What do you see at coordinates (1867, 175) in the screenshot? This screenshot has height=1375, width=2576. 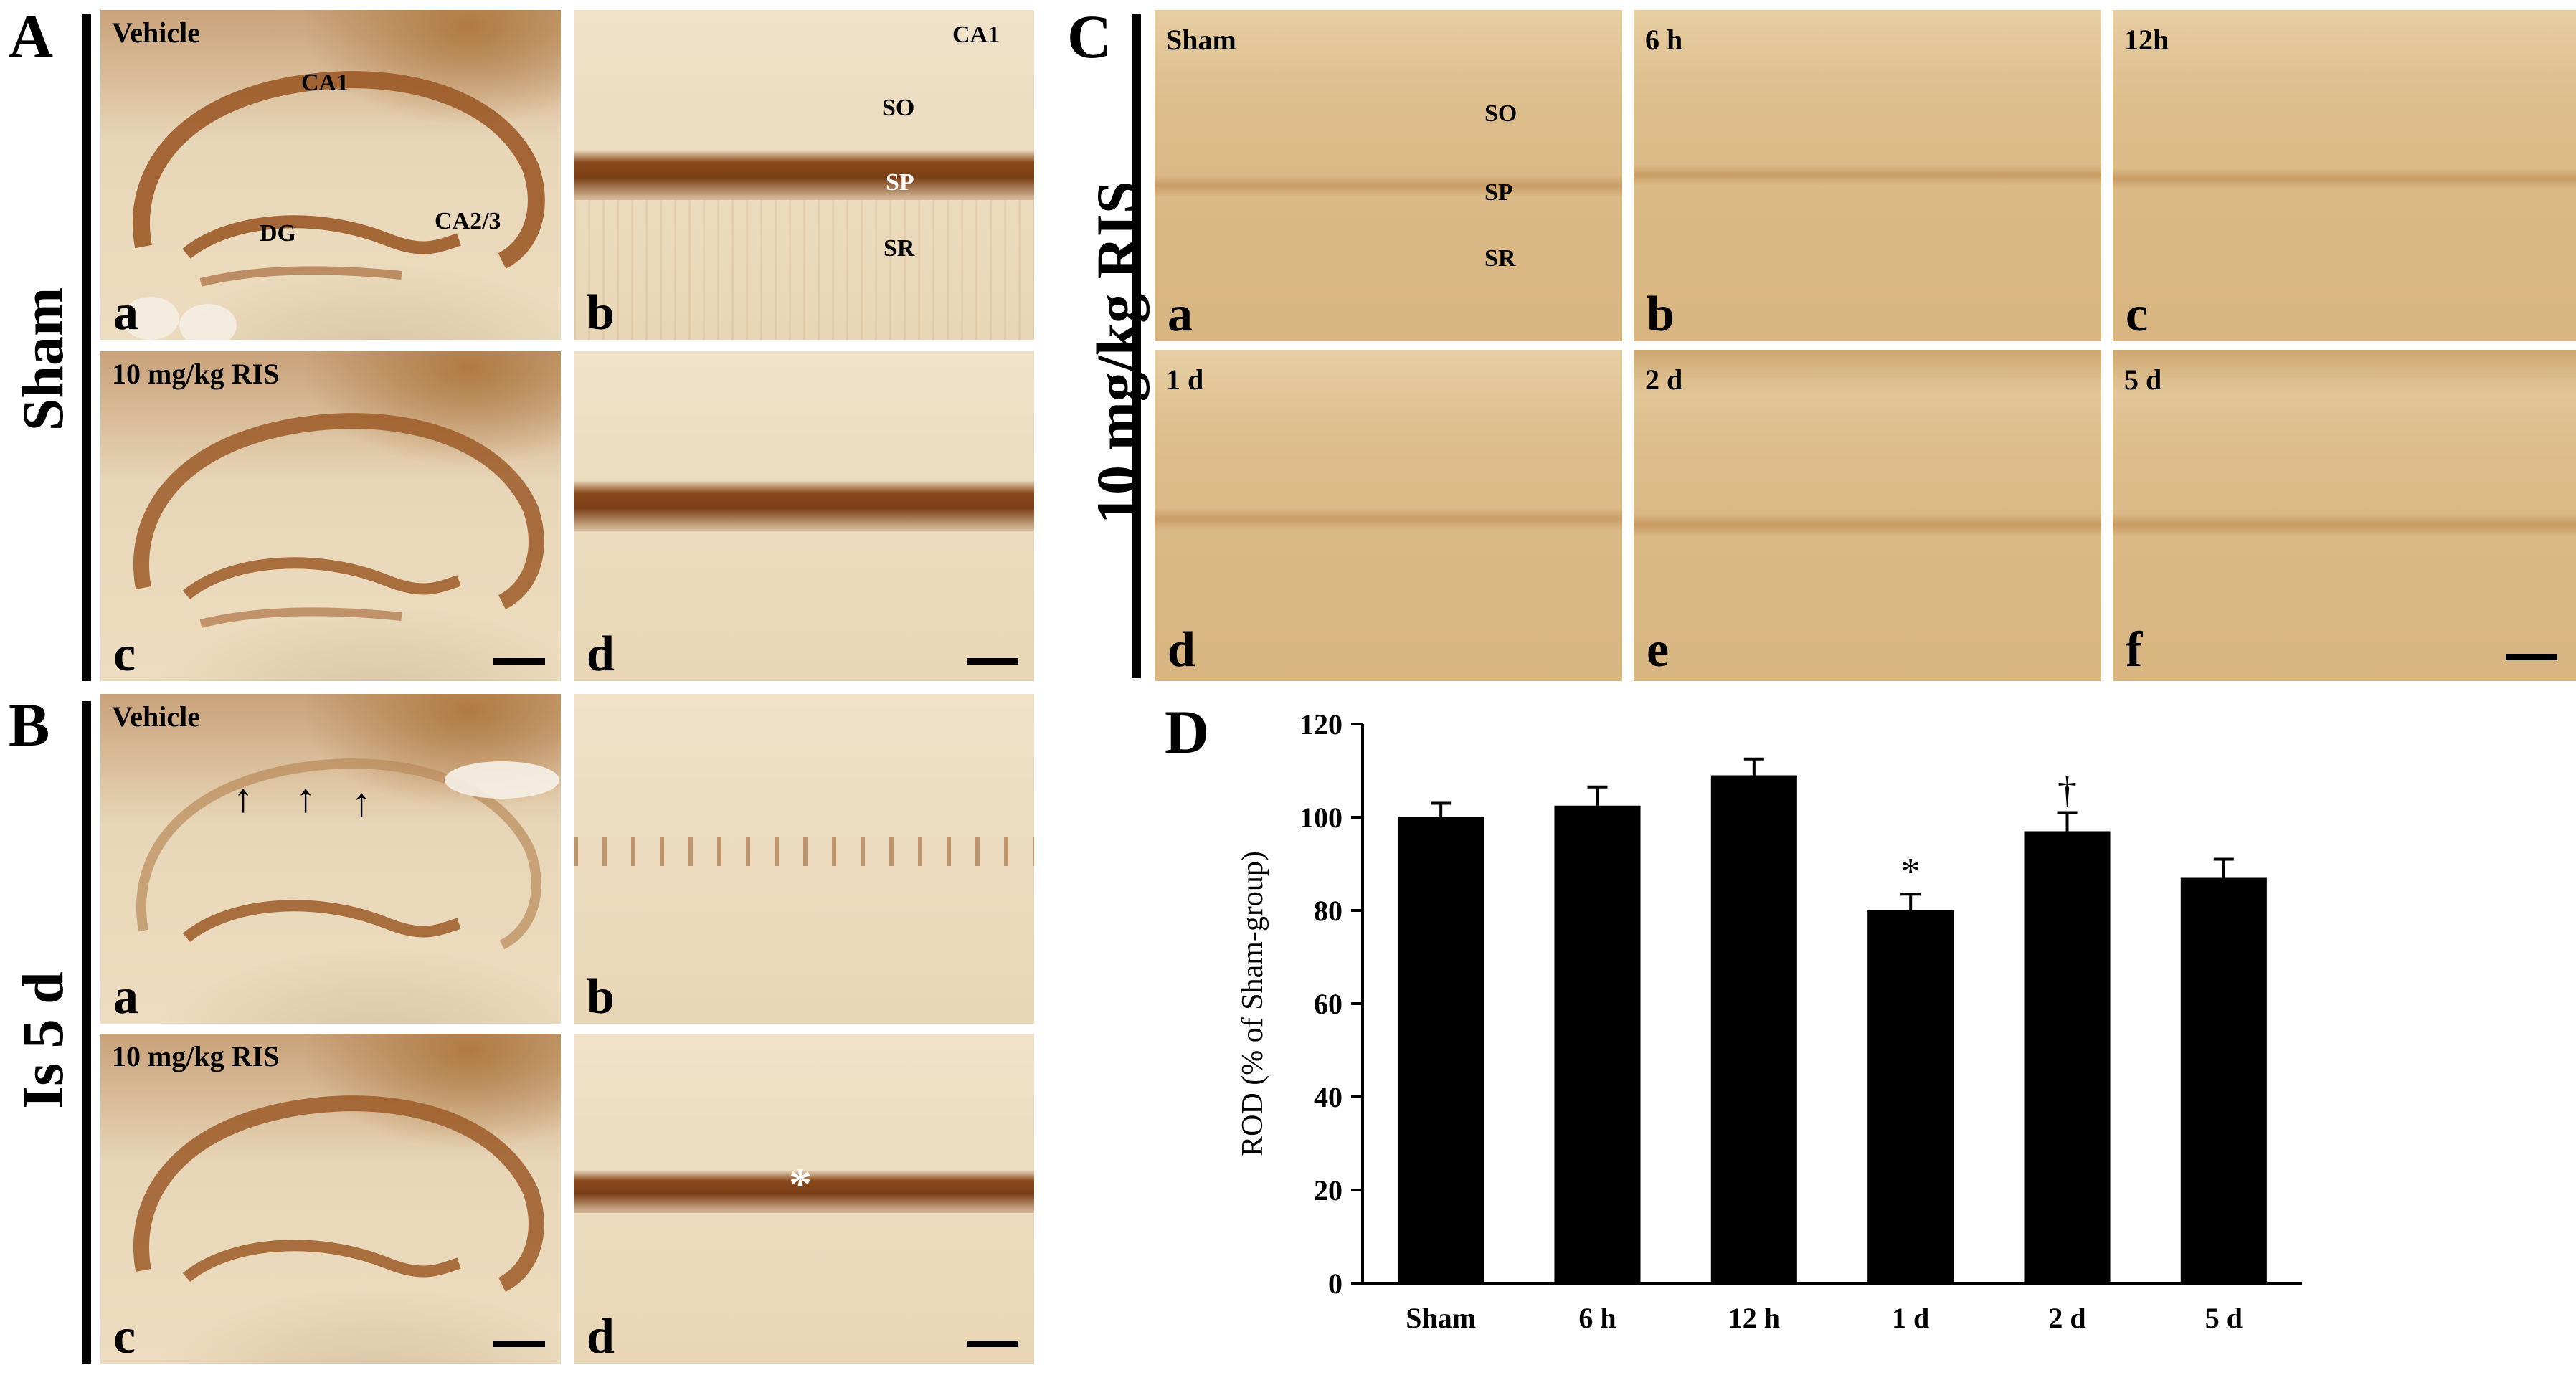 I see `panel-c-b: 6 h b` at bounding box center [1867, 175].